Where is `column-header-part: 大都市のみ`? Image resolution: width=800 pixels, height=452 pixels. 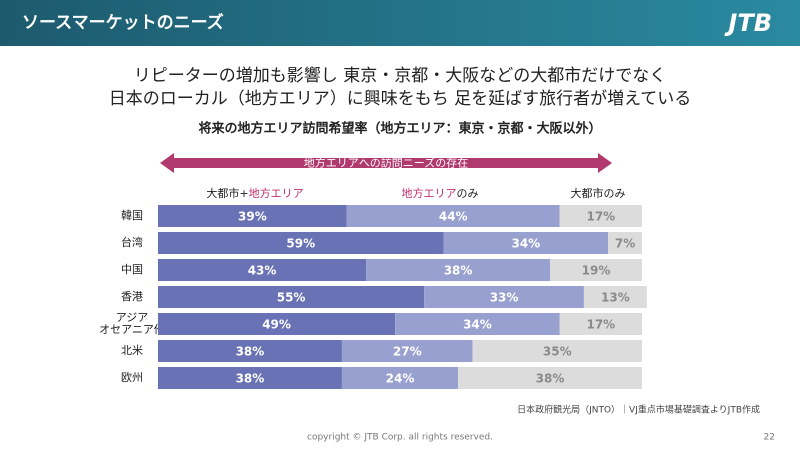 column-header-part: 大都市のみ is located at coordinates (598, 193).